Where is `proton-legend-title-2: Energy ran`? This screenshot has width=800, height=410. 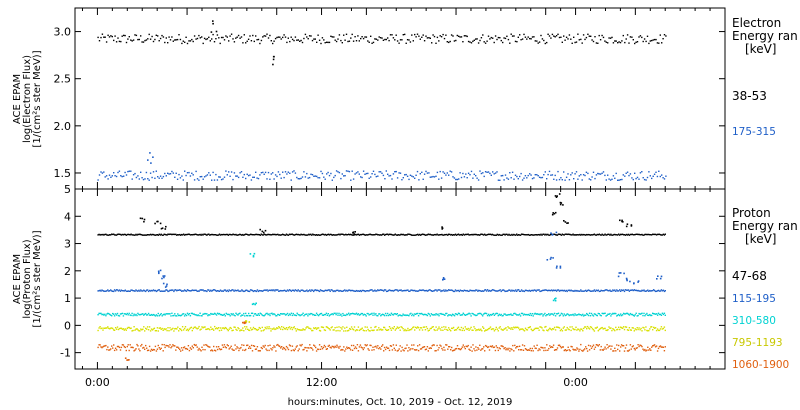 proton-legend-title-2: Energy ran is located at coordinates (765, 226).